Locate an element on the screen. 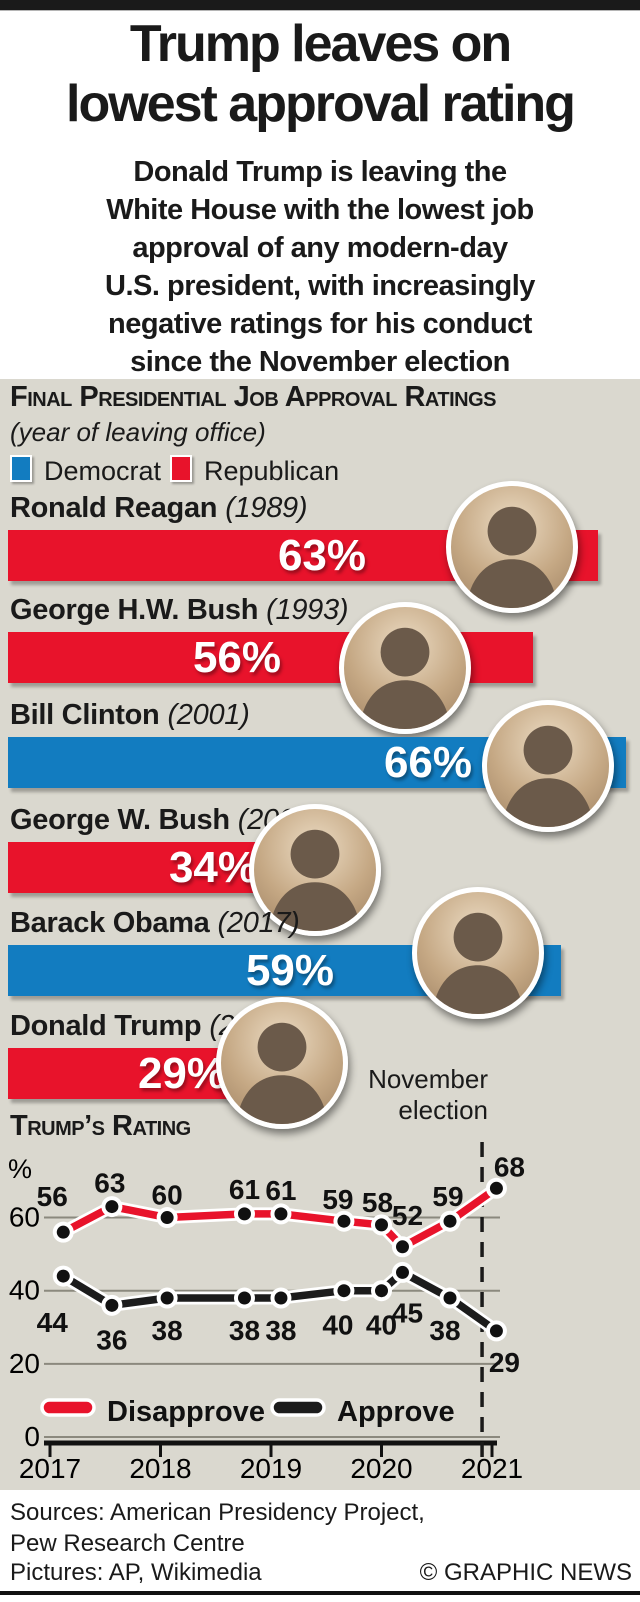 Image resolution: width=640 pixels, height=1602 pixels. approve-data-label-3: 38 is located at coordinates (244, 1330).